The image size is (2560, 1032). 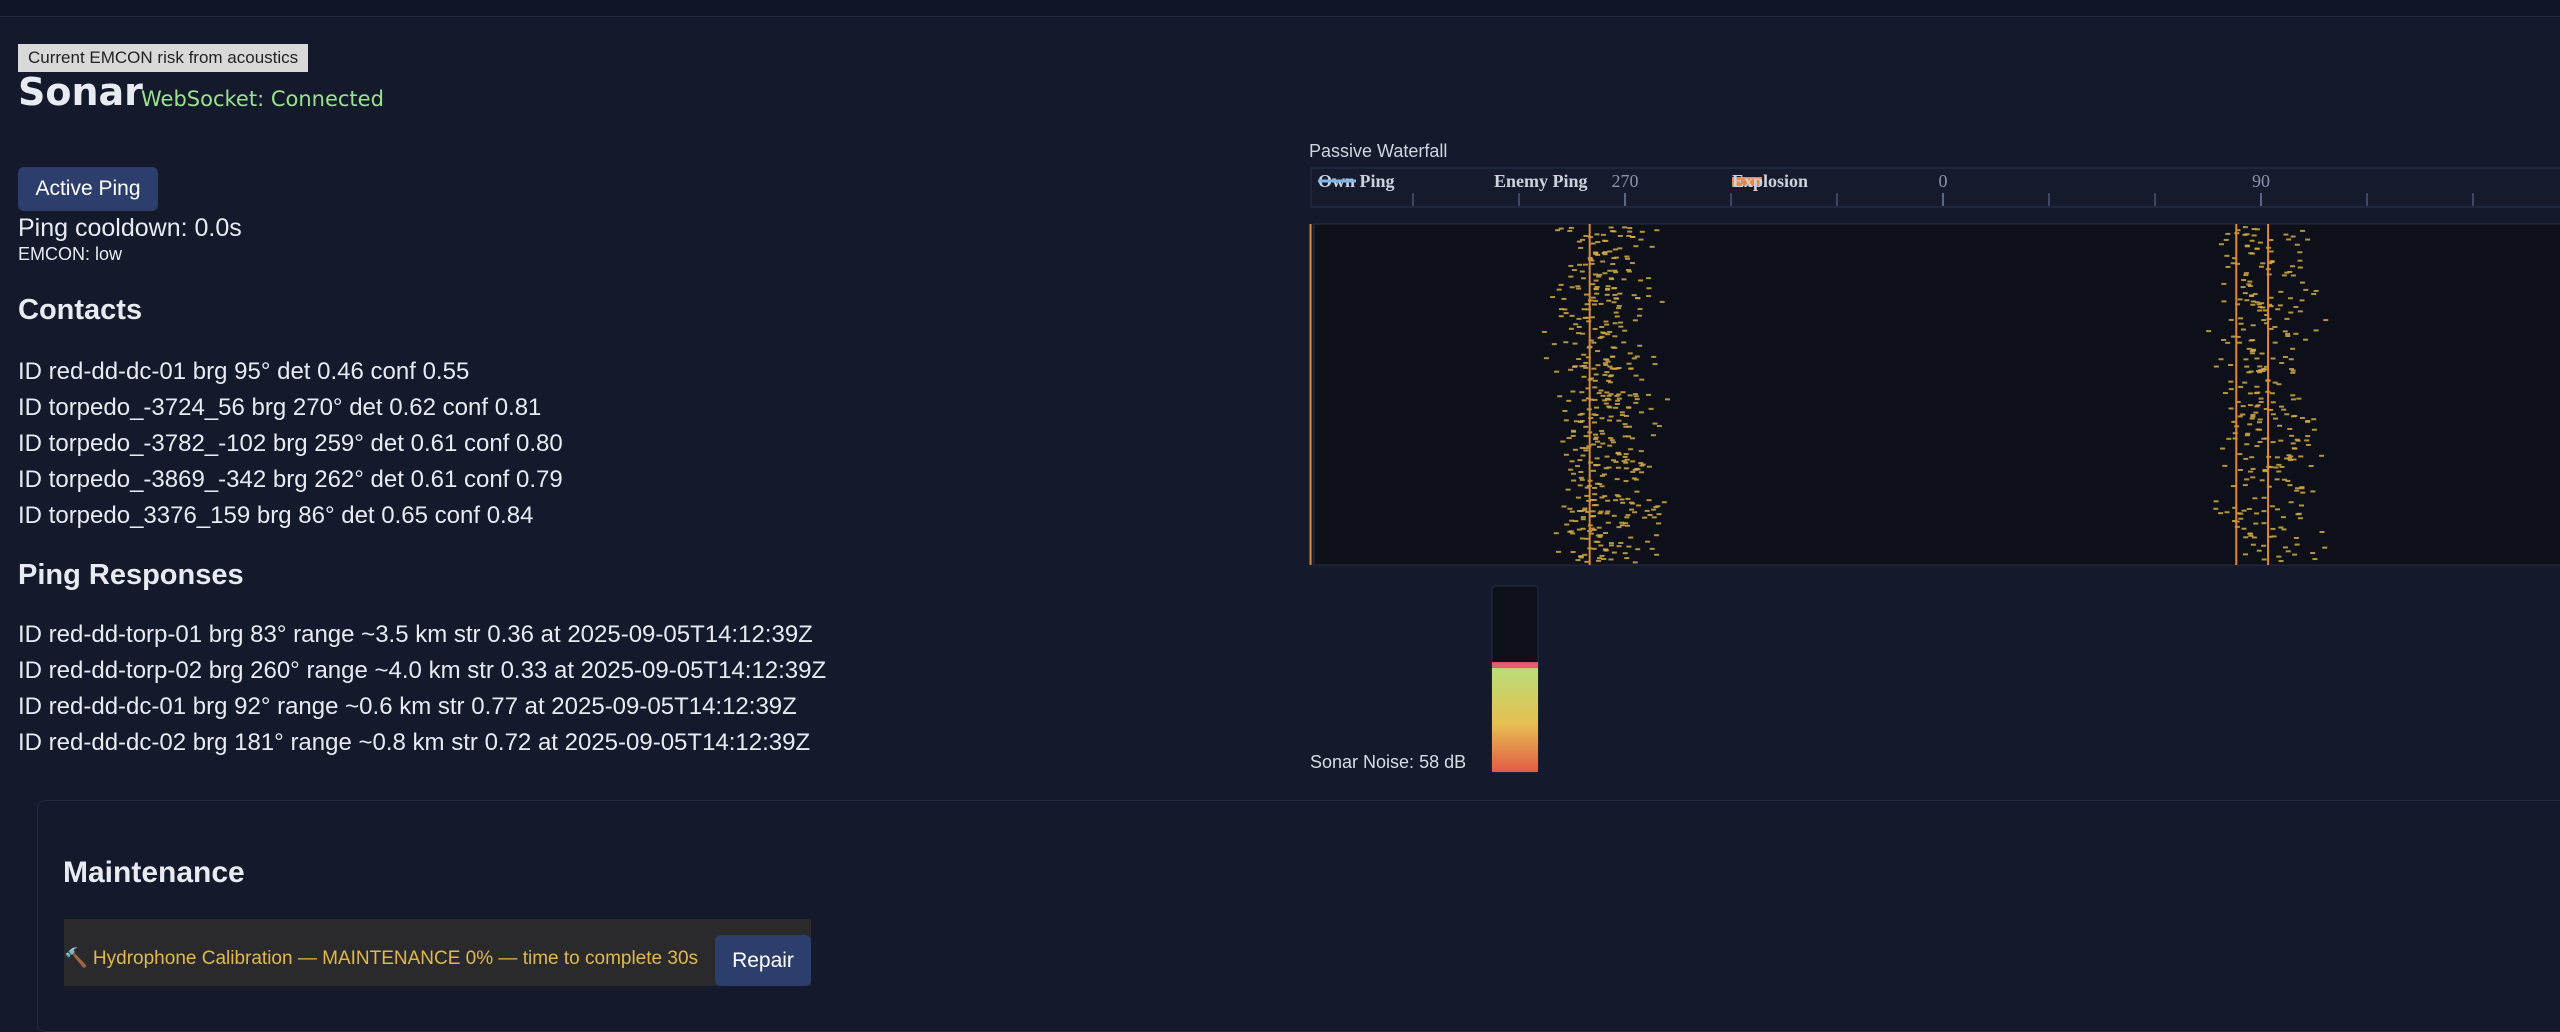 What do you see at coordinates (254, 742) in the screenshot?
I see `field: 181` at bounding box center [254, 742].